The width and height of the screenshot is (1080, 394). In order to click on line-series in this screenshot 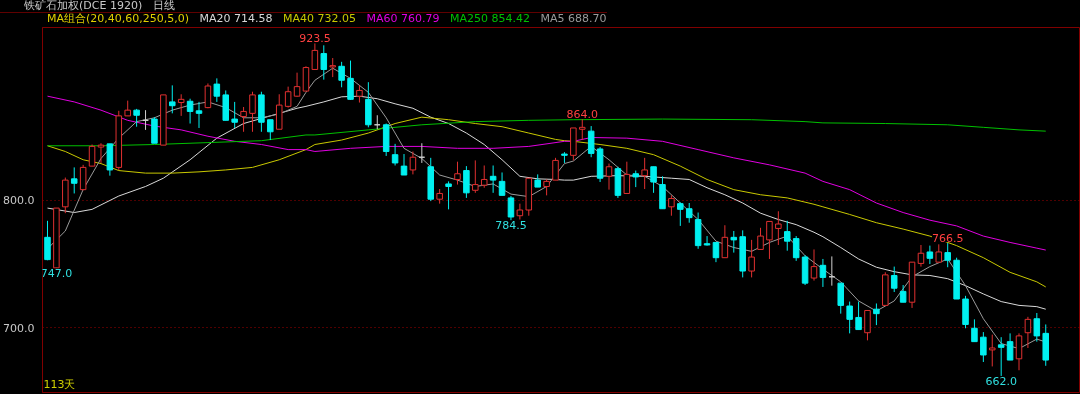, I will do `click(546, 132)`.